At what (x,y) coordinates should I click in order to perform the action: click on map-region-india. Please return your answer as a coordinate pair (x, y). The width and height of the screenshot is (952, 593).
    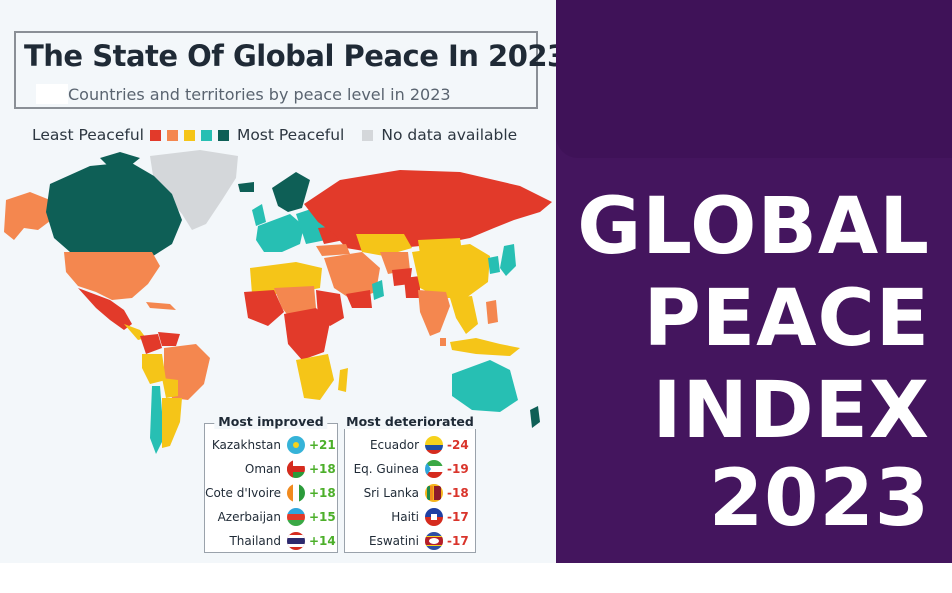
    Looking at the image, I should click on (434, 313).